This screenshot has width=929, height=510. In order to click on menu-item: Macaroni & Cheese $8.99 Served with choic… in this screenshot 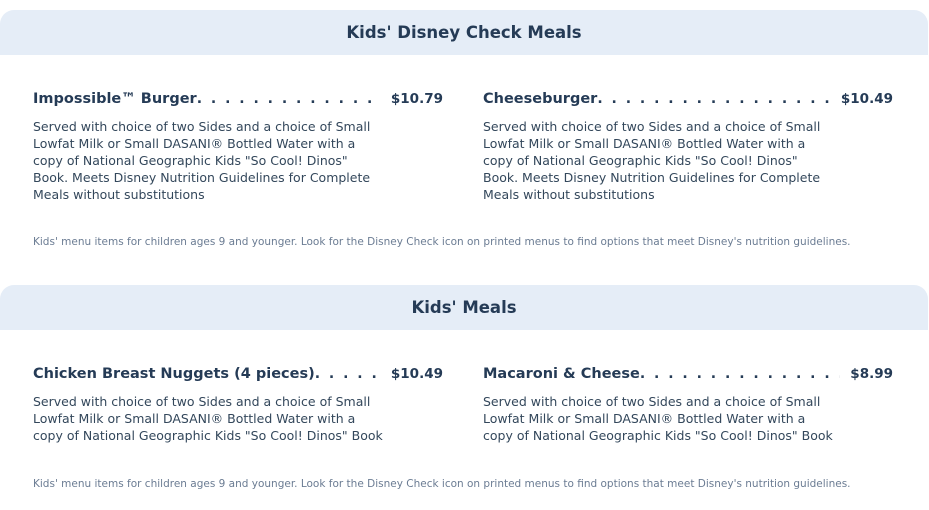, I will do `click(688, 405)`.